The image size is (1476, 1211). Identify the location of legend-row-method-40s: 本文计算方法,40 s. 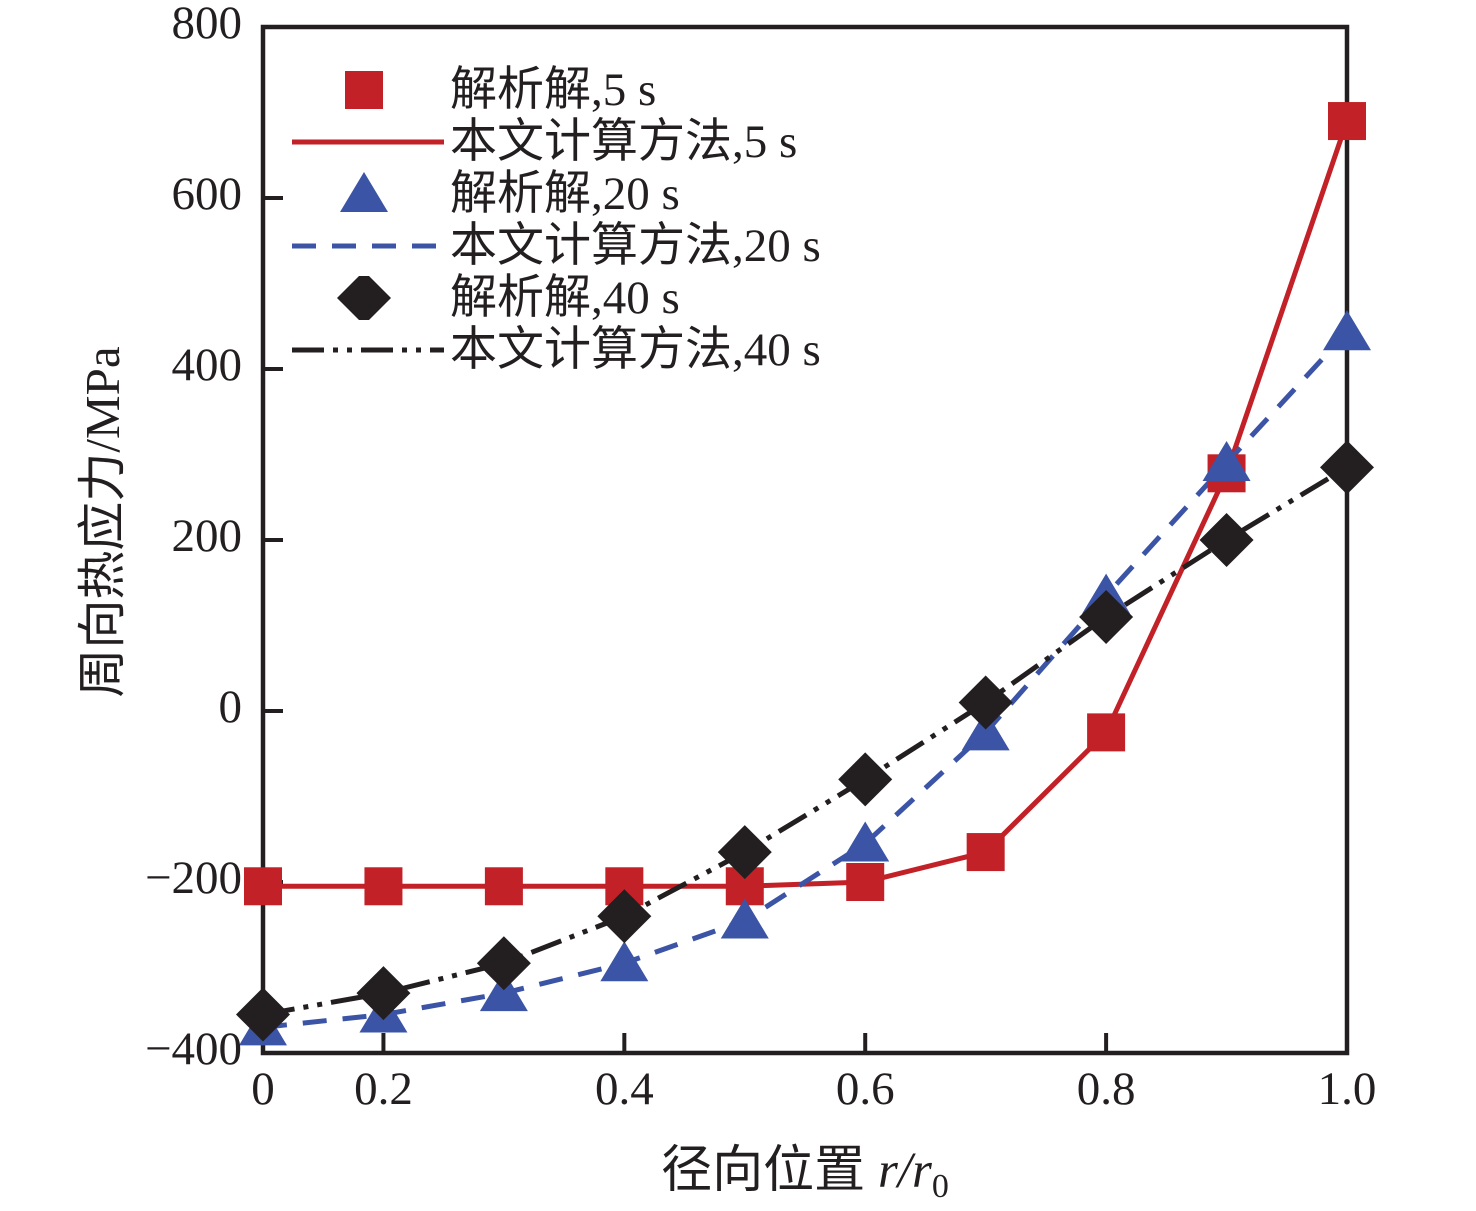
(556, 350).